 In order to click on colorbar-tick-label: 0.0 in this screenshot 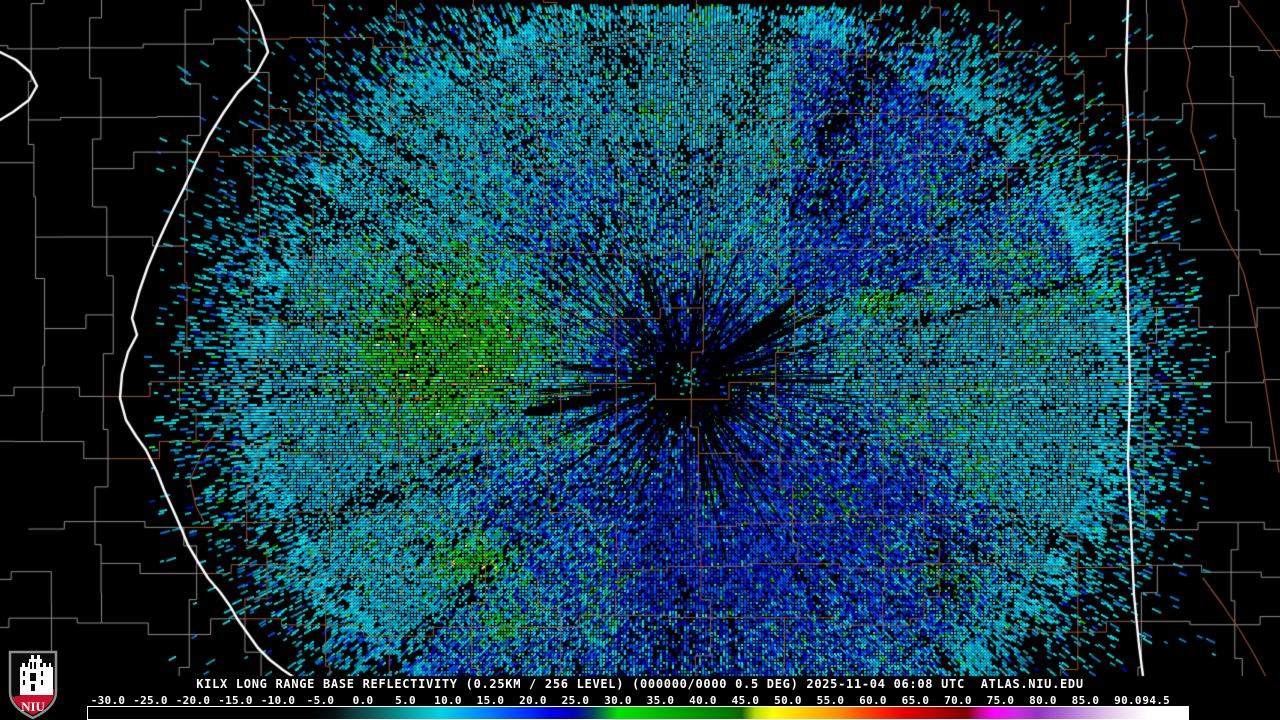, I will do `click(363, 700)`.